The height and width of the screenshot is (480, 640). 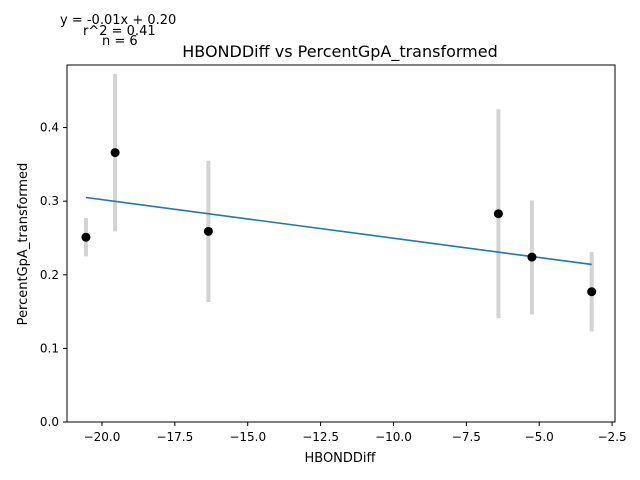 What do you see at coordinates (320, 437) in the screenshot?
I see `x-tick-label: −12.5` at bounding box center [320, 437].